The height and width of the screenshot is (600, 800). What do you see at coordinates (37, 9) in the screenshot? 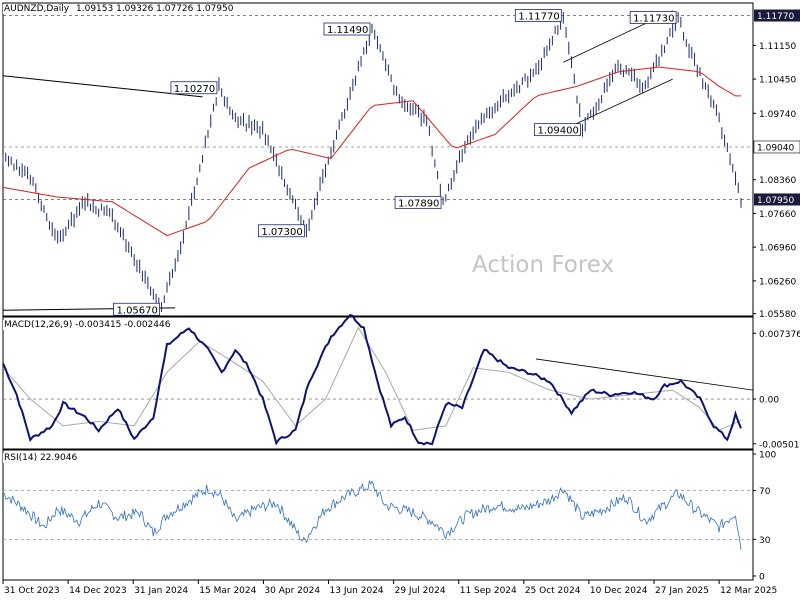
I see `symbol-label: AUDNZD,Daily` at bounding box center [37, 9].